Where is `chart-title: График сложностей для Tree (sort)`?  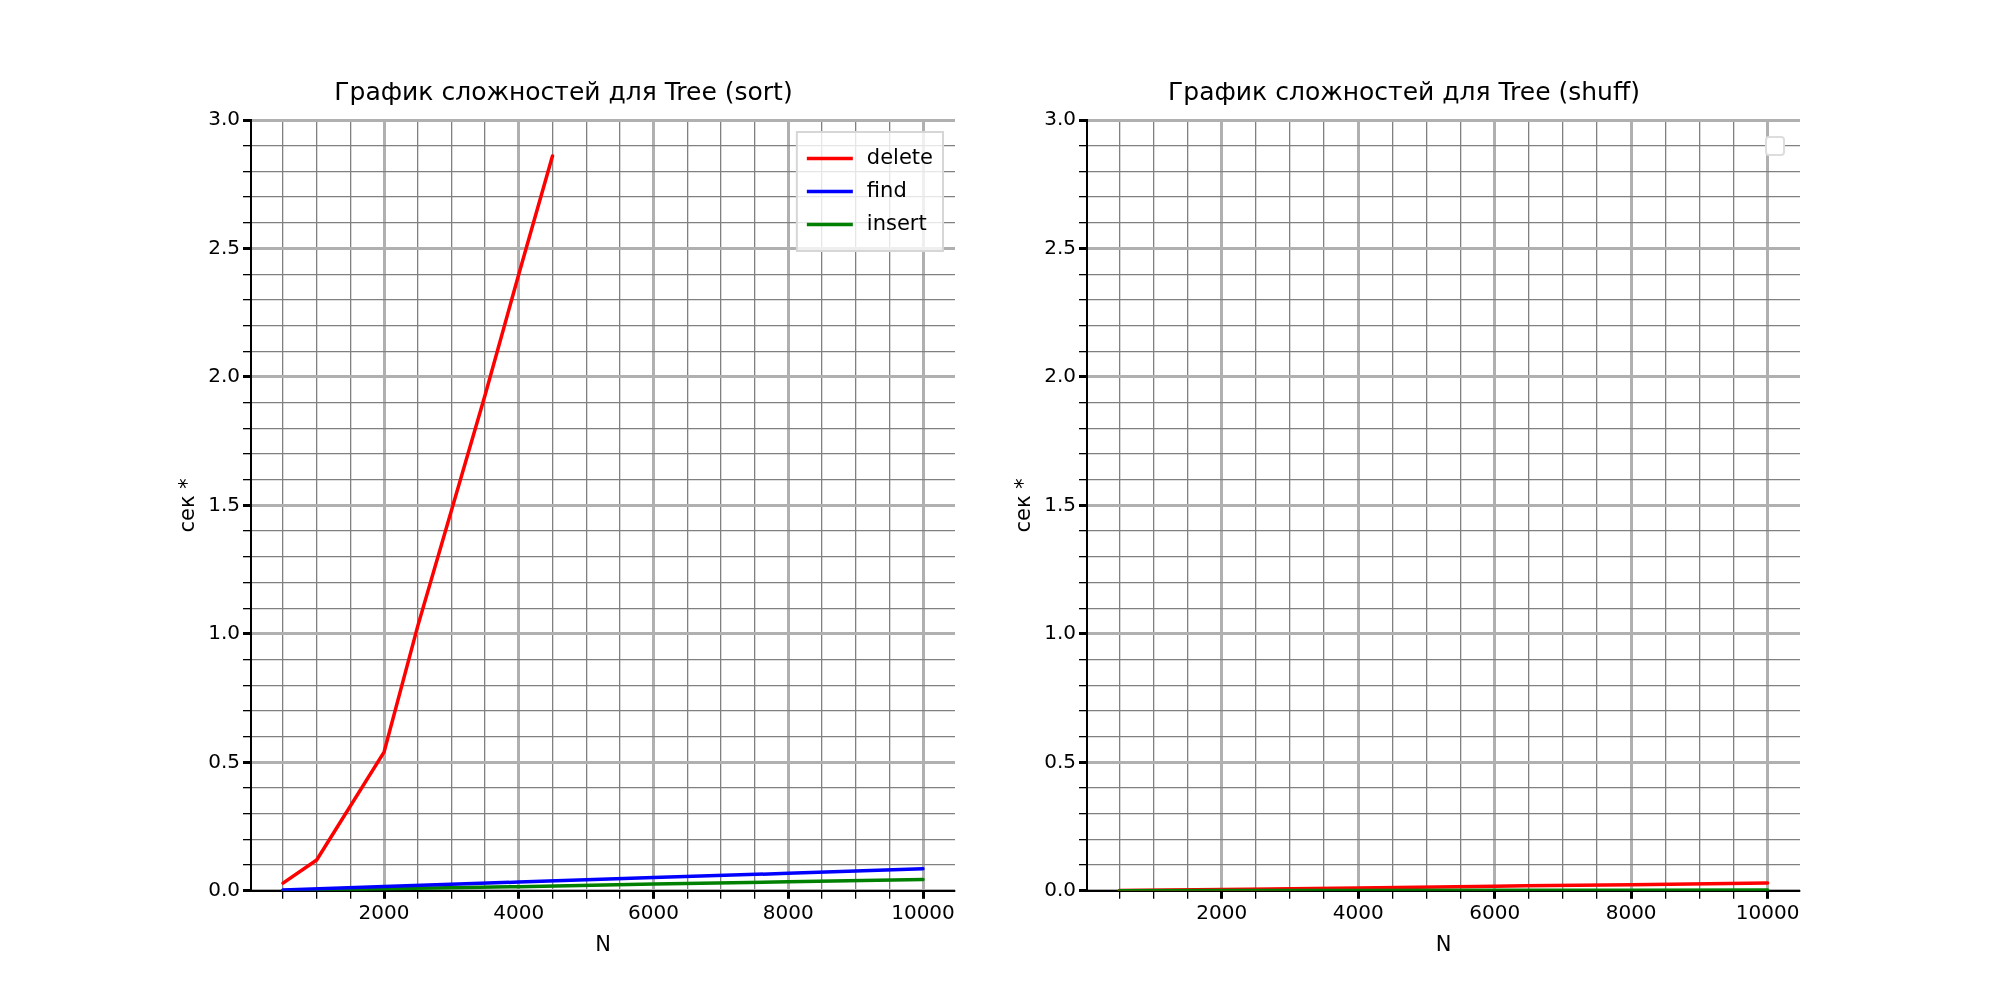 chart-title: График сложностей для Tree (sort) is located at coordinates (563, 91).